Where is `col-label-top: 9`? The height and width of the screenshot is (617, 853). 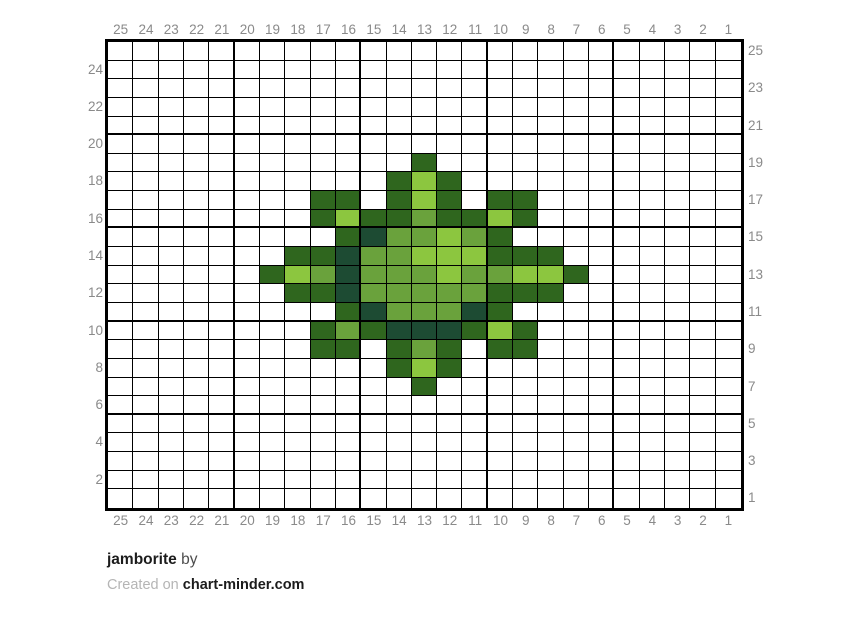
col-label-top: 9 is located at coordinates (526, 29).